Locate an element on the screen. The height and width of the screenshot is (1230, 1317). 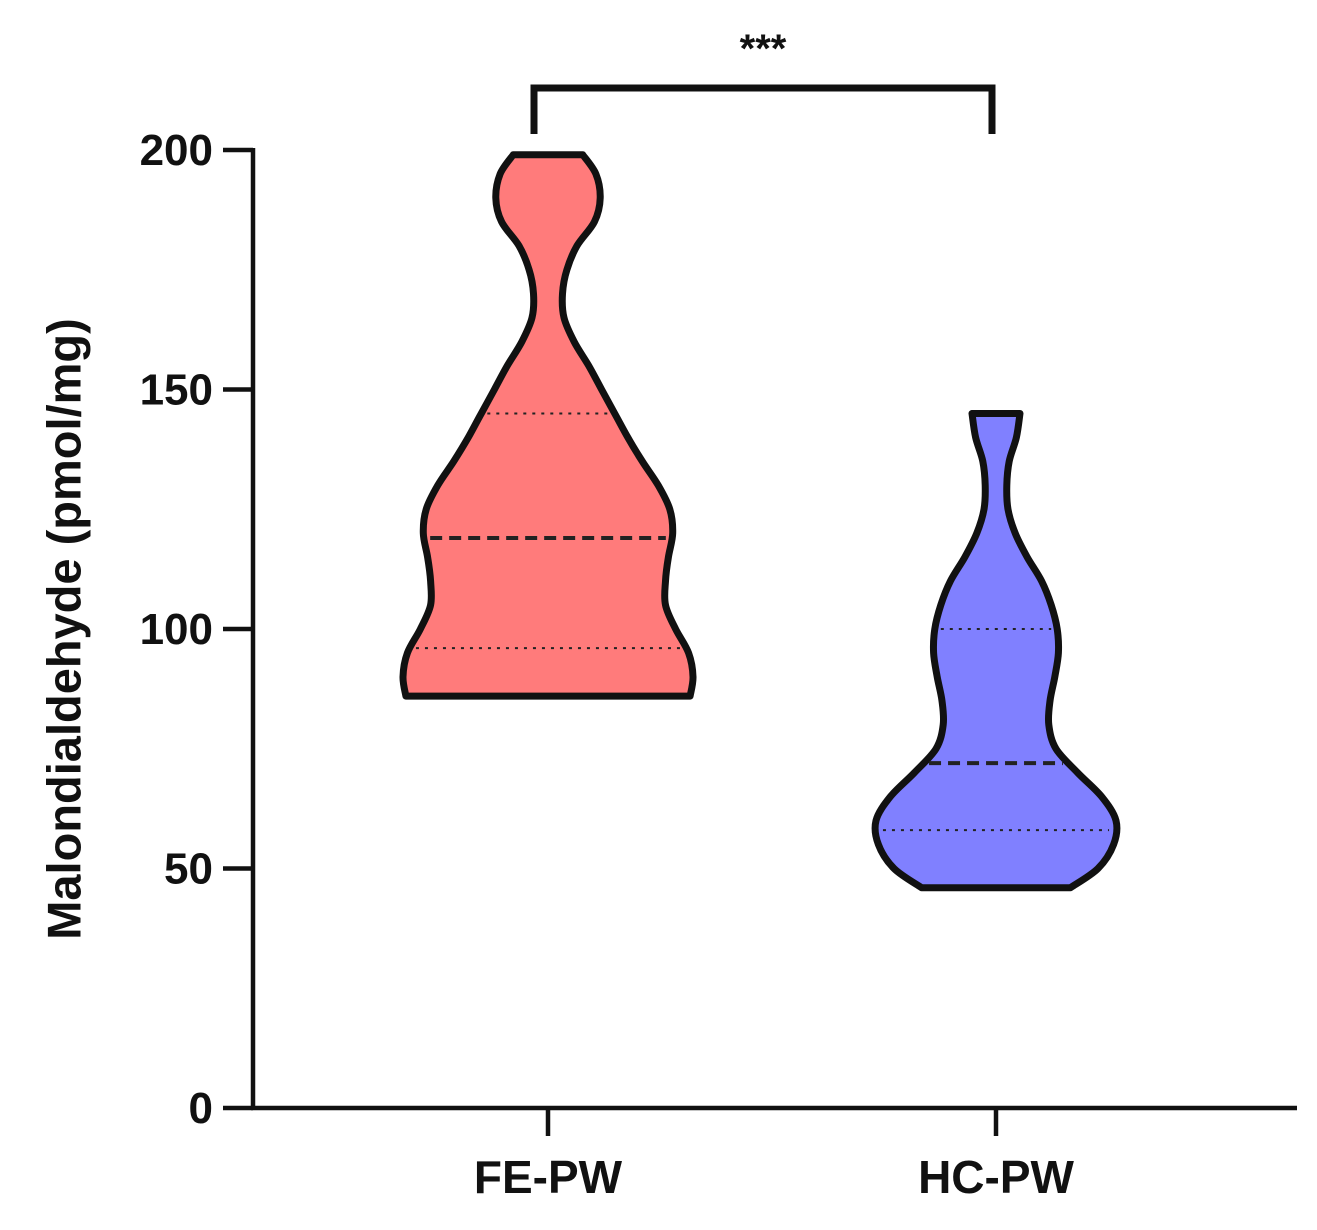
x-tick-label: FE-PW is located at coordinates (548, 1177).